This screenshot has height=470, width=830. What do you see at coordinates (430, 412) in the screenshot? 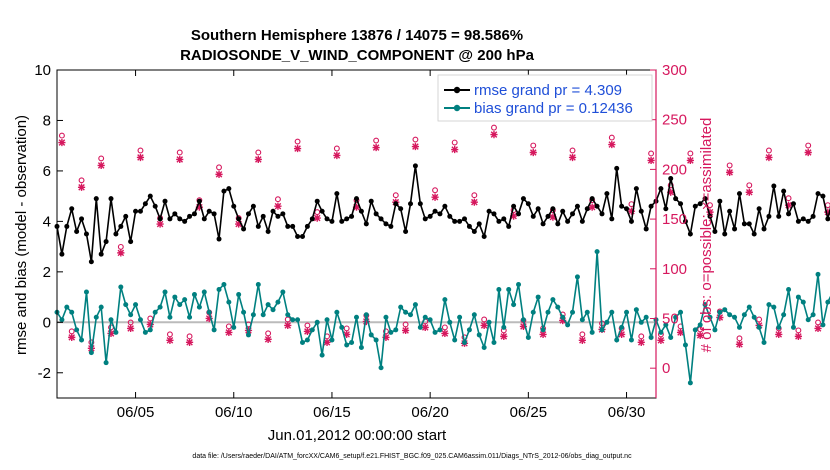
I see `x-tick-label: 06/20` at bounding box center [430, 412].